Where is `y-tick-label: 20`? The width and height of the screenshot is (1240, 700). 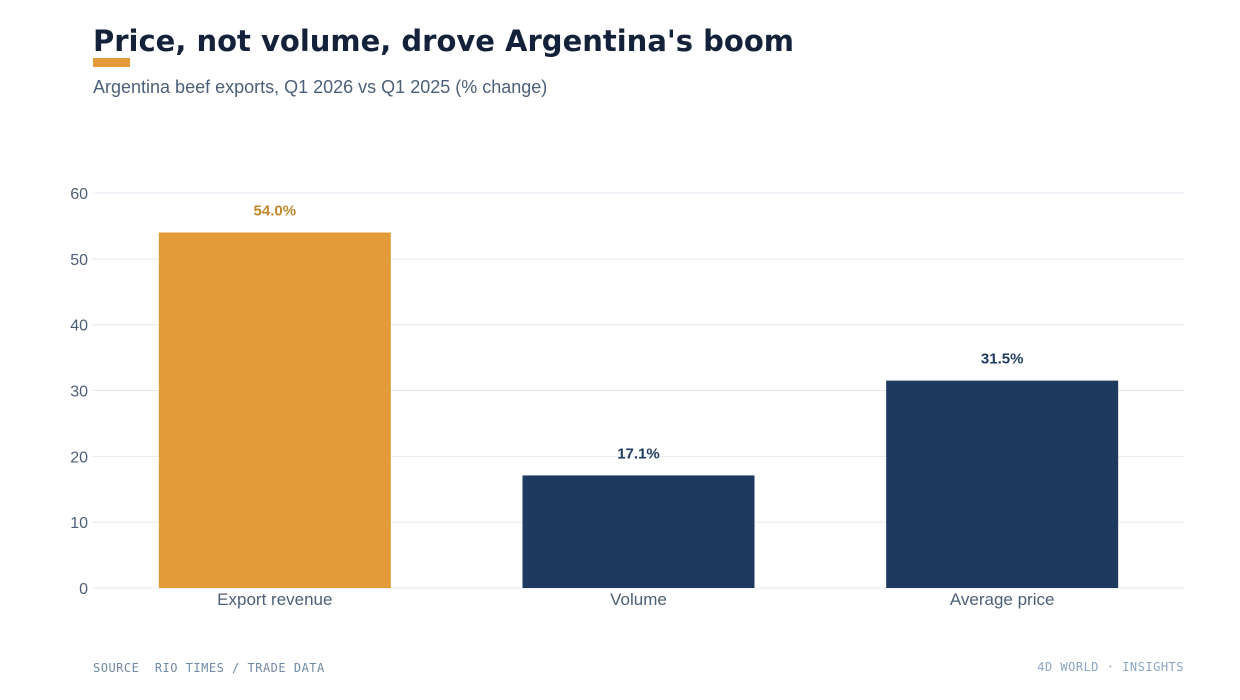
y-tick-label: 20 is located at coordinates (79, 457).